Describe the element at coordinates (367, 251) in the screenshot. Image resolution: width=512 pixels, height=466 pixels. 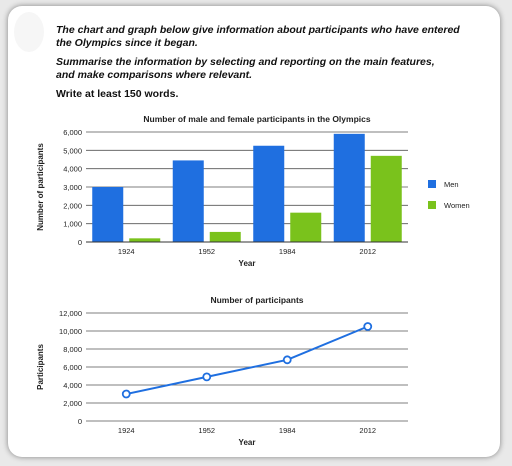
I see `bar-x-tick-label: 2012` at that location.